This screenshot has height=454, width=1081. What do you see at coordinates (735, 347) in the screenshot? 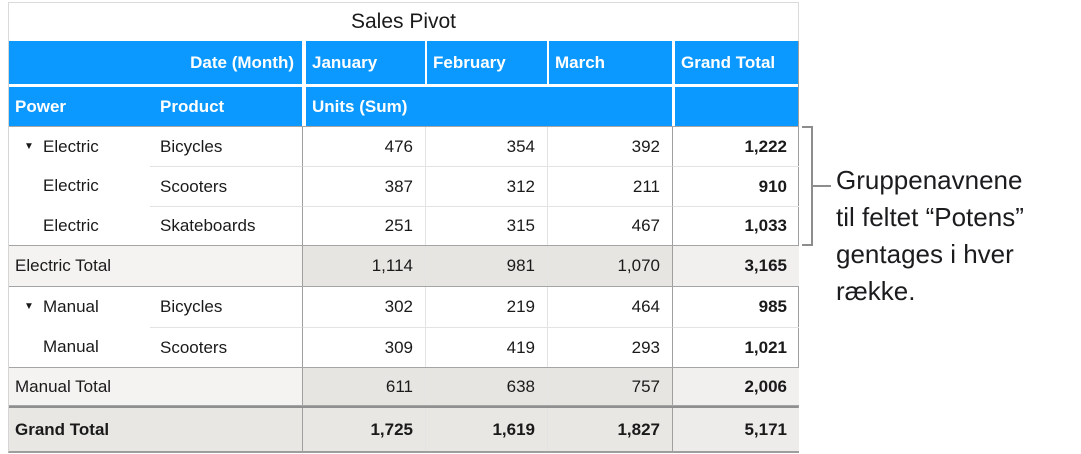
I see `cell-grand-total: 1,021` at bounding box center [735, 347].